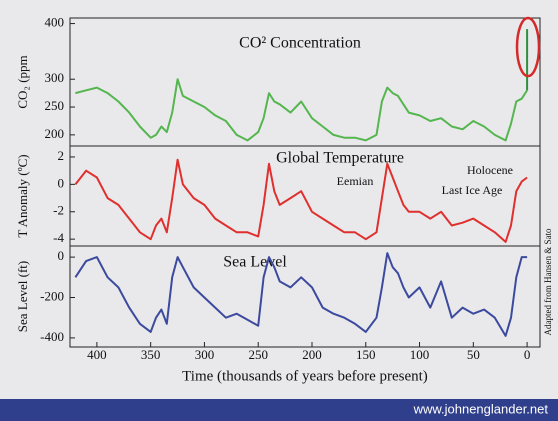 This screenshot has height=421, width=558. Describe the element at coordinates (420, 354) in the screenshot. I see `x-tick-label: 100` at that location.